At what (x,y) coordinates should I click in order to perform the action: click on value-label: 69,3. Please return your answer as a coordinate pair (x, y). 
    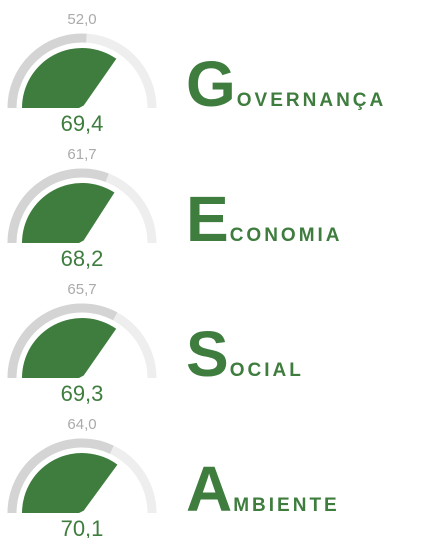
    Looking at the image, I should click on (82, 393).